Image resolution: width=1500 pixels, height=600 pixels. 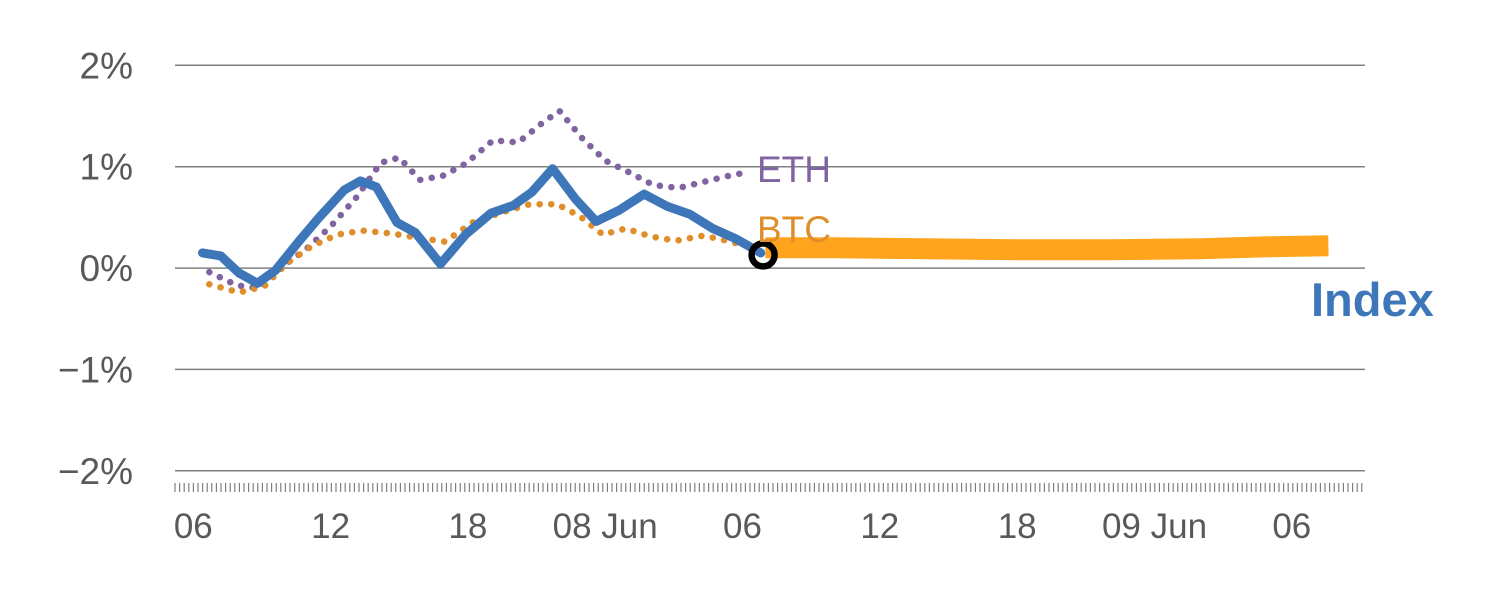 I want to click on svg-text: 2%, so click(x=106, y=65).